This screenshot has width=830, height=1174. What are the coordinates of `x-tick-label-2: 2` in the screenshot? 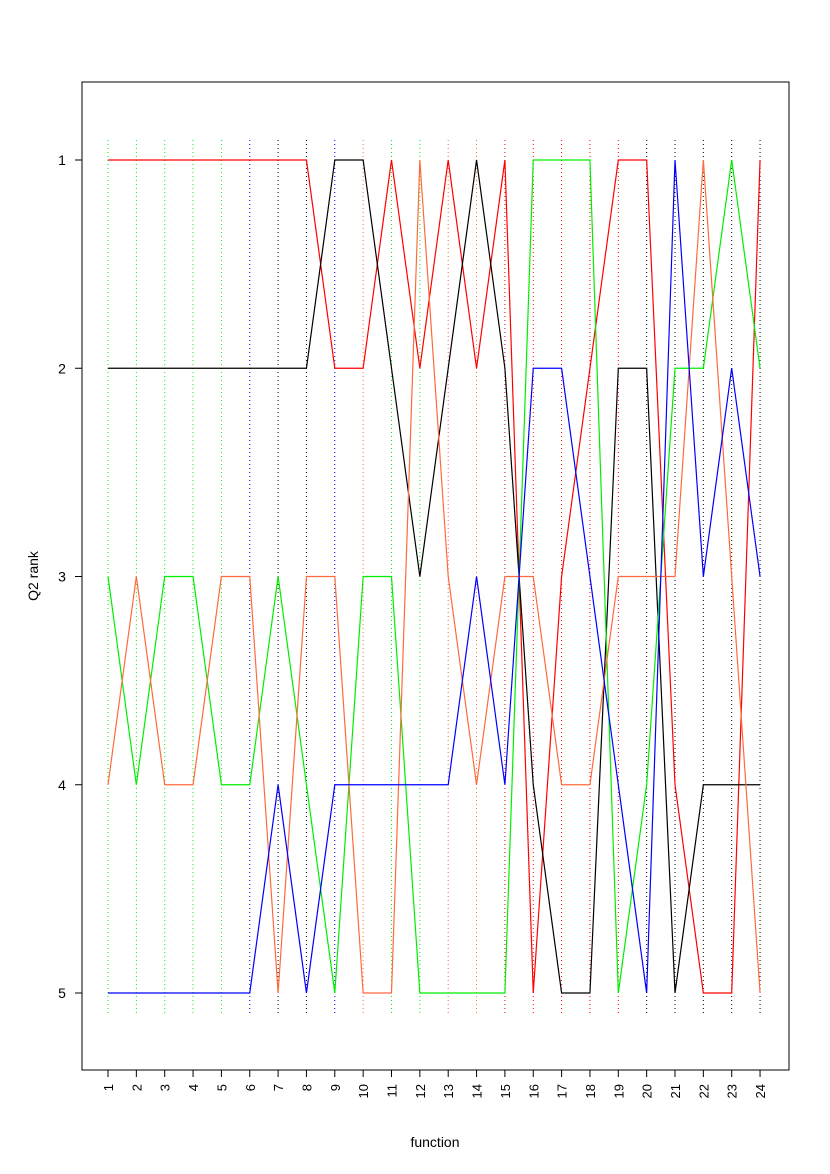 It's located at (136, 1087).